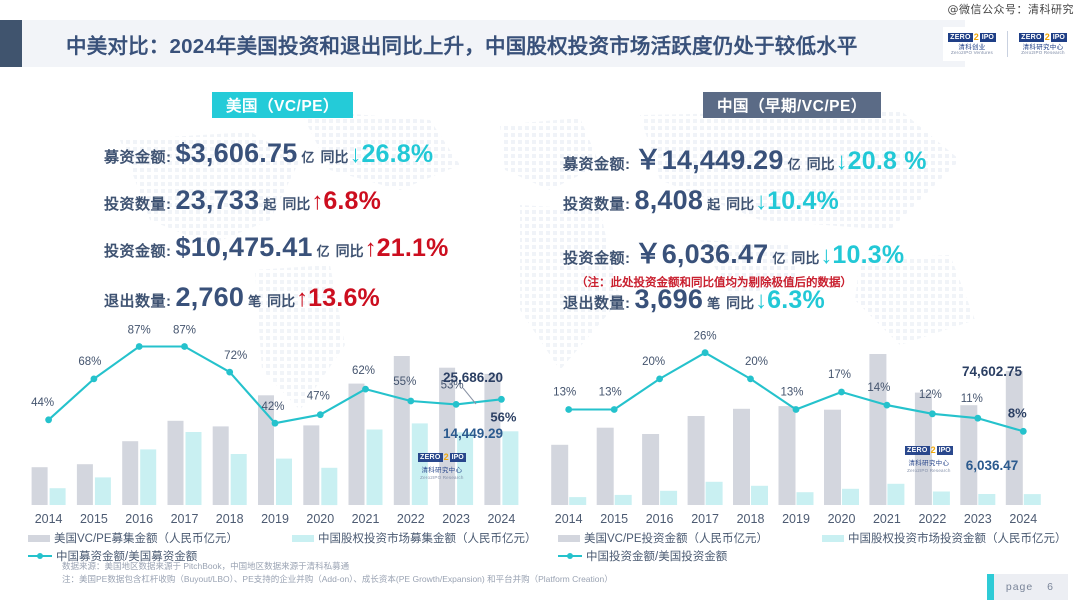 This screenshot has width=1080, height=608. Describe the element at coordinates (597, 164) in the screenshot. I see `stat-label: 募资金额:` at that location.